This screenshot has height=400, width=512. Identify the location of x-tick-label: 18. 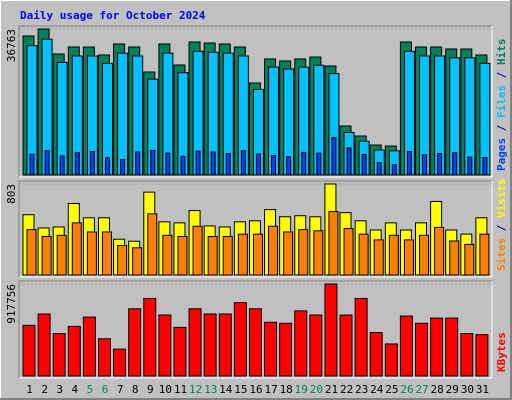
(286, 389).